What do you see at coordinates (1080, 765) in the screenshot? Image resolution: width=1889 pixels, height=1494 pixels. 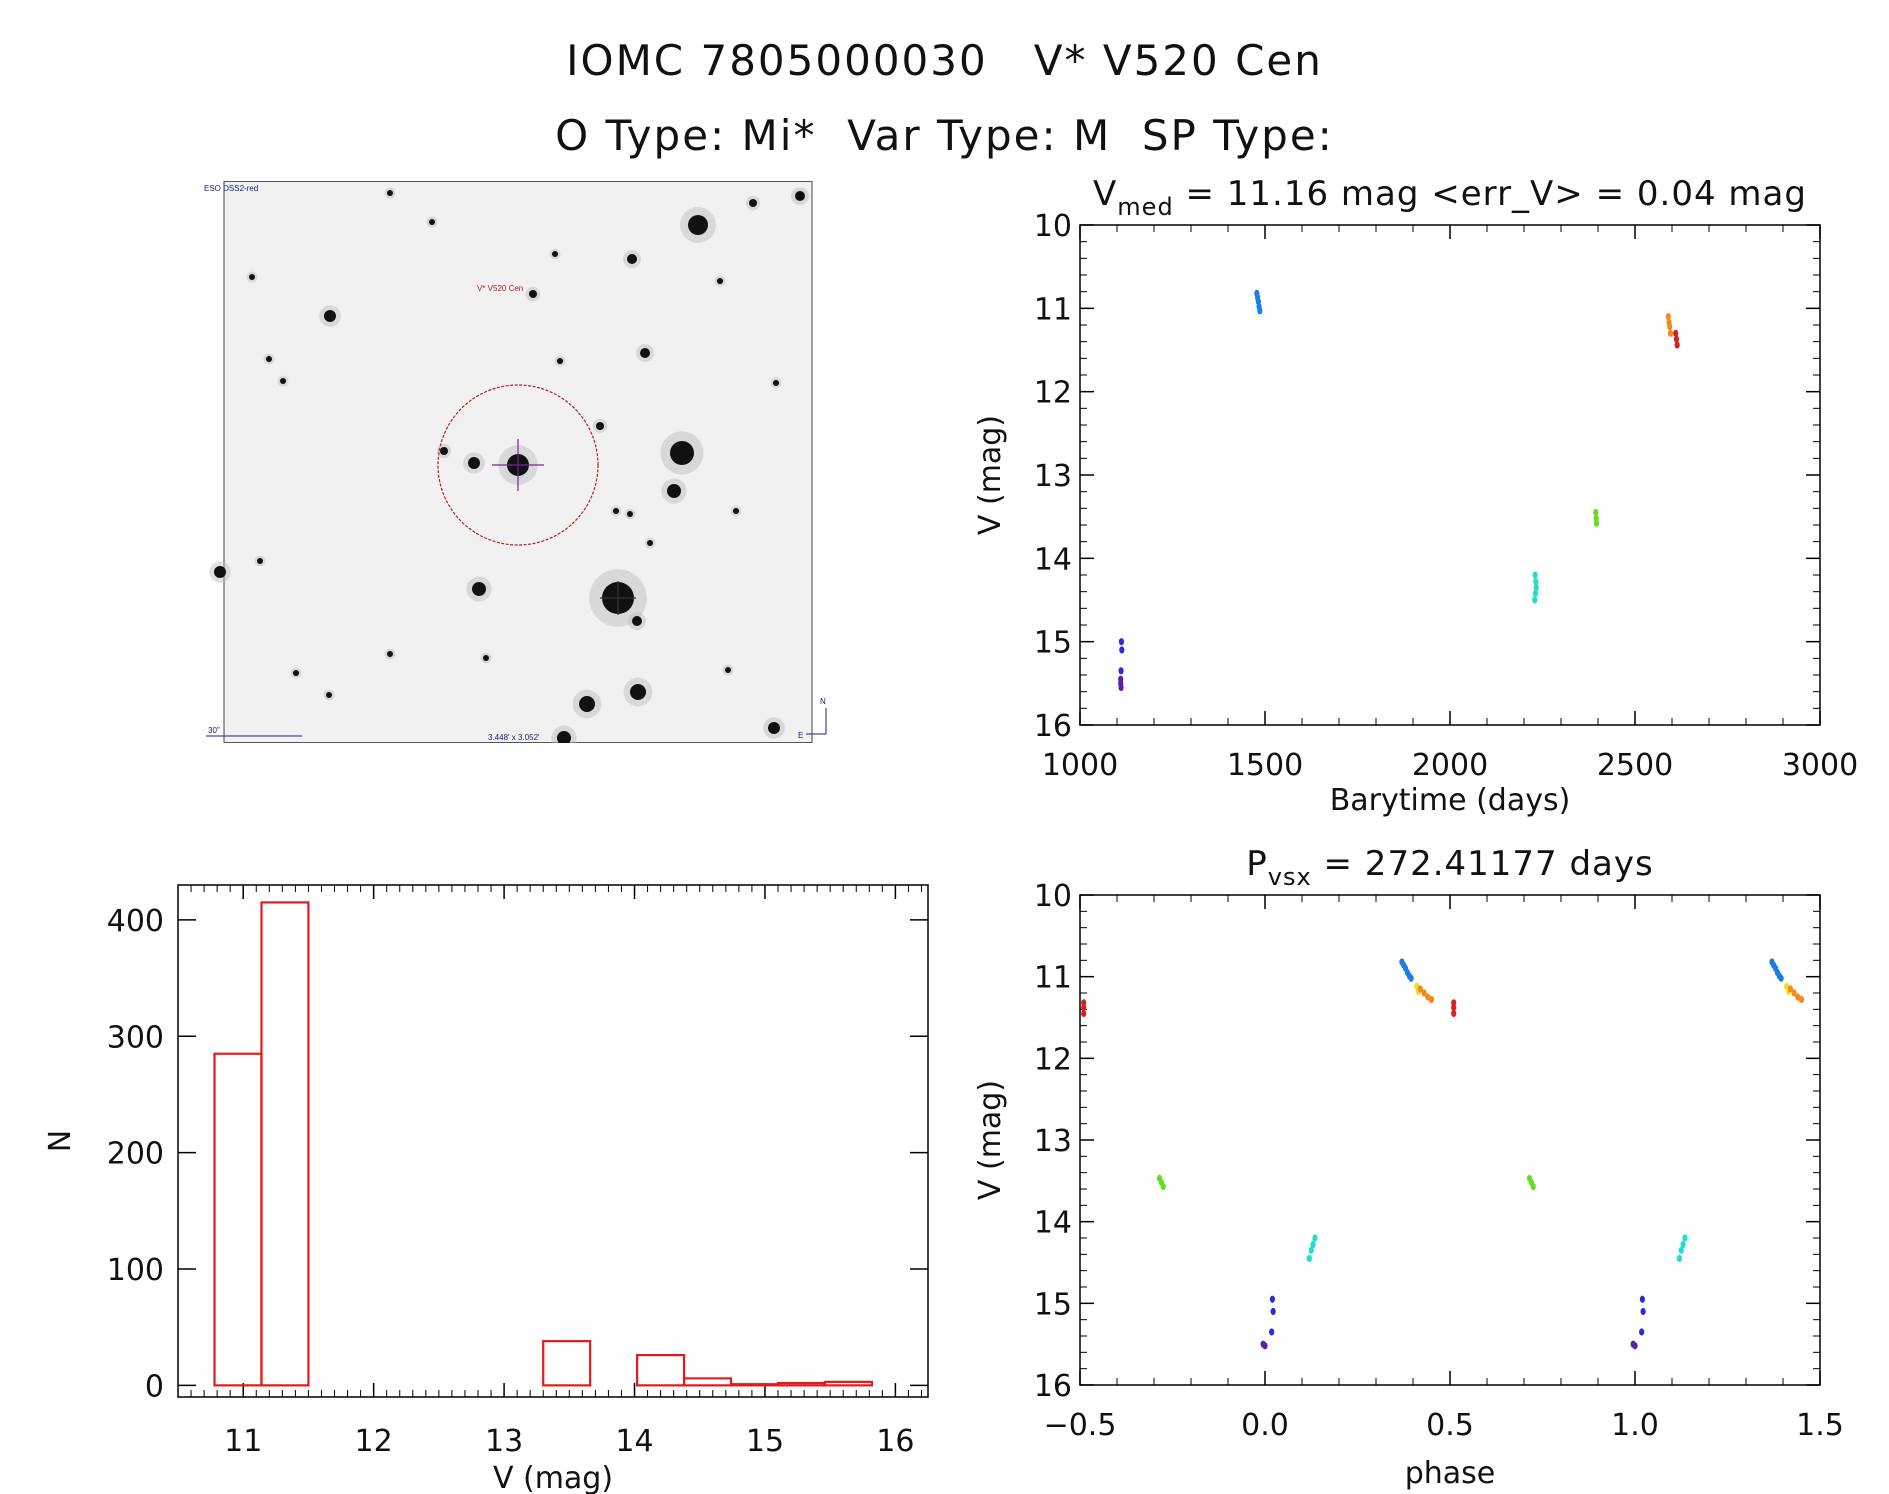 I see `x-tick-label: 1000` at bounding box center [1080, 765].